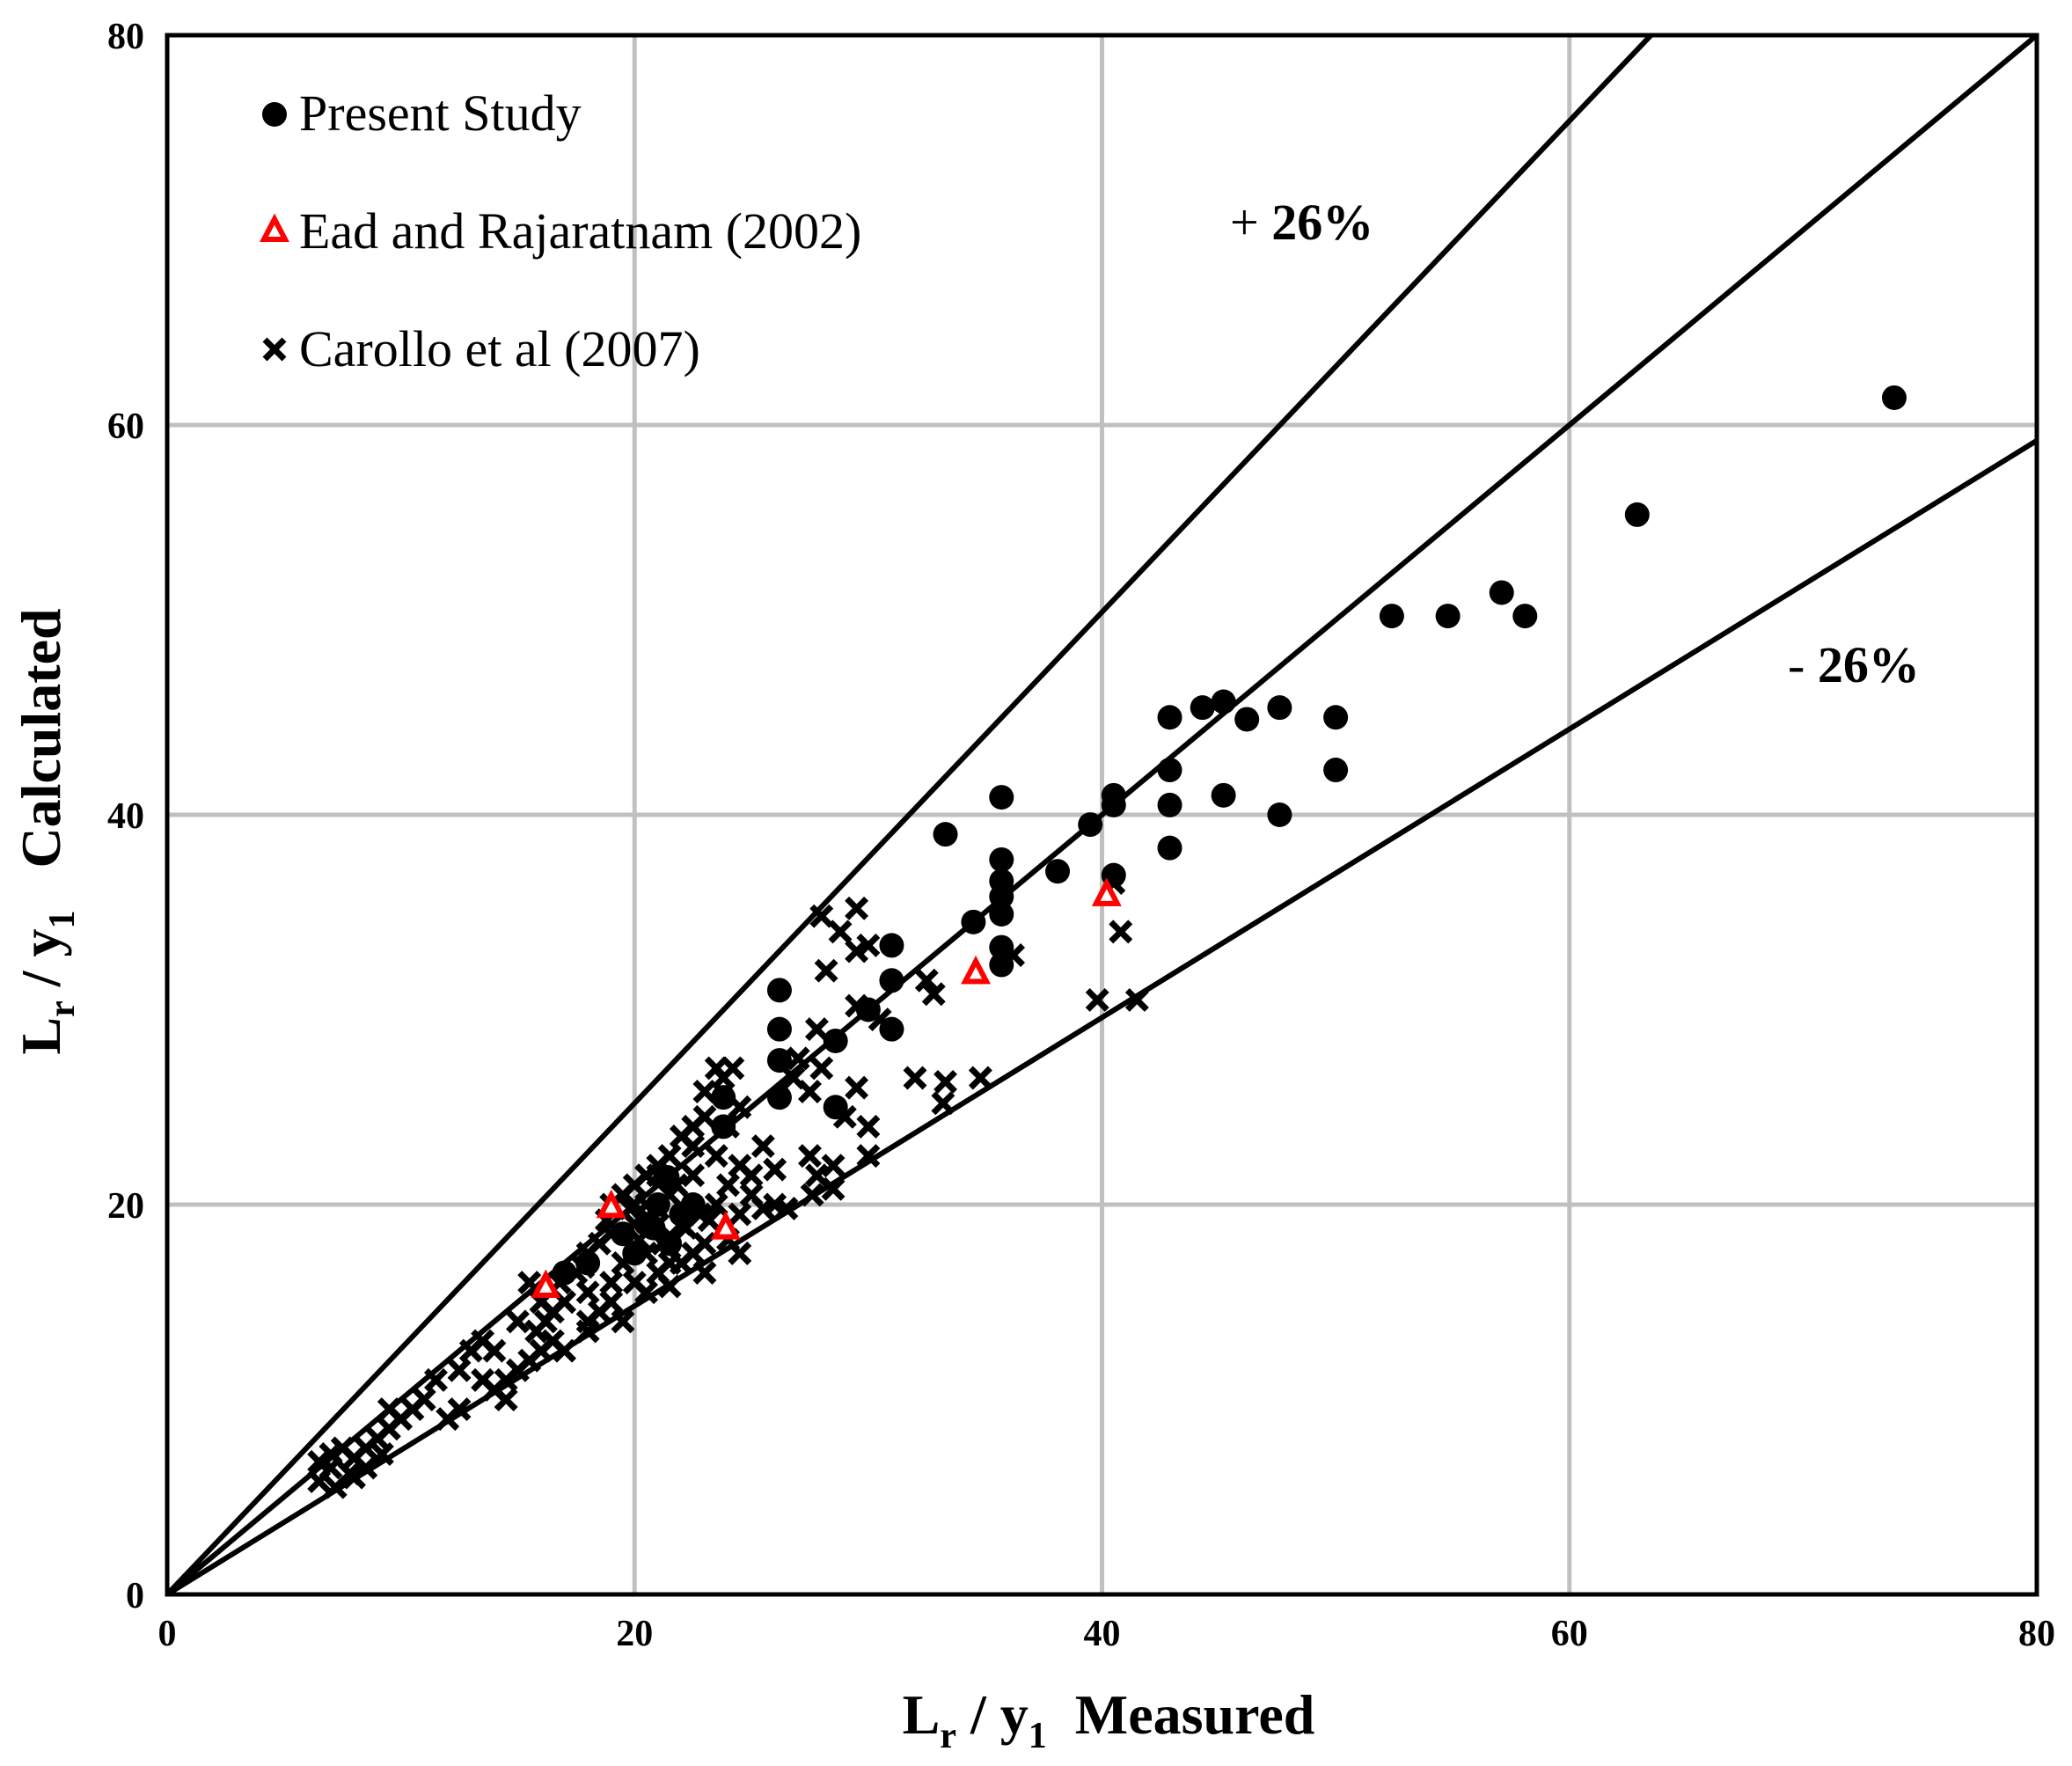 The width and height of the screenshot is (2072, 1766). Describe the element at coordinates (274, 228) in the screenshot. I see `legend-marker-triangle-icon` at that location.